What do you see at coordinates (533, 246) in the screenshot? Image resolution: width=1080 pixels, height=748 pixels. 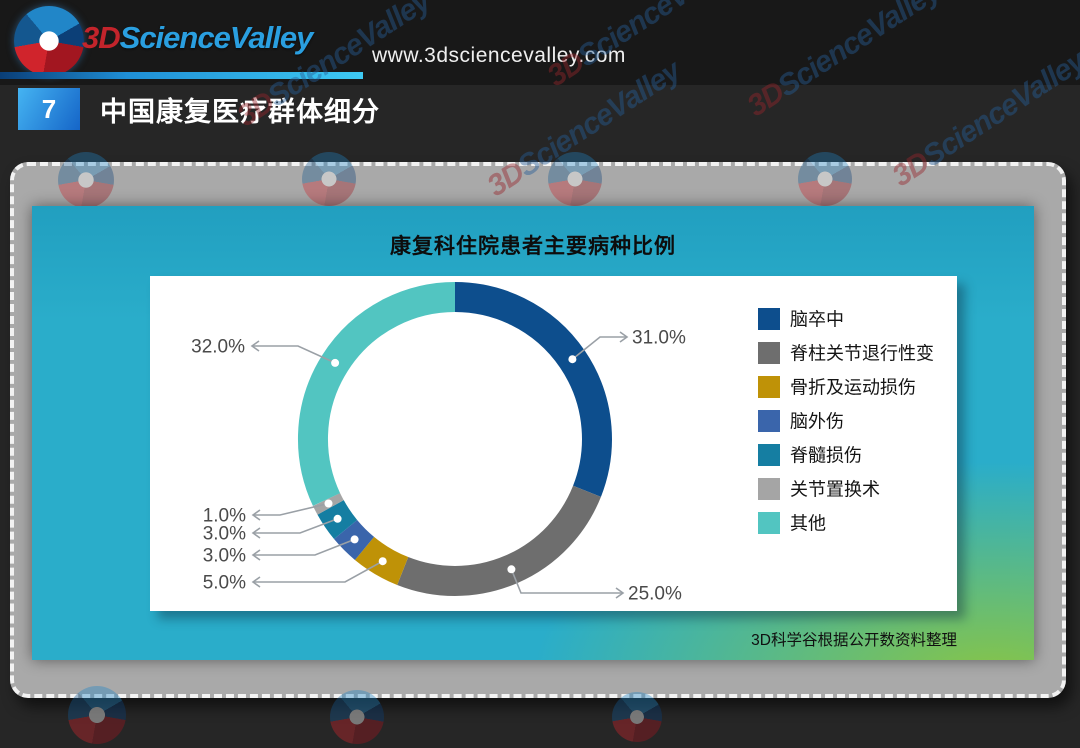 I see `chart-title: 康复科住院患者主要病种比例` at bounding box center [533, 246].